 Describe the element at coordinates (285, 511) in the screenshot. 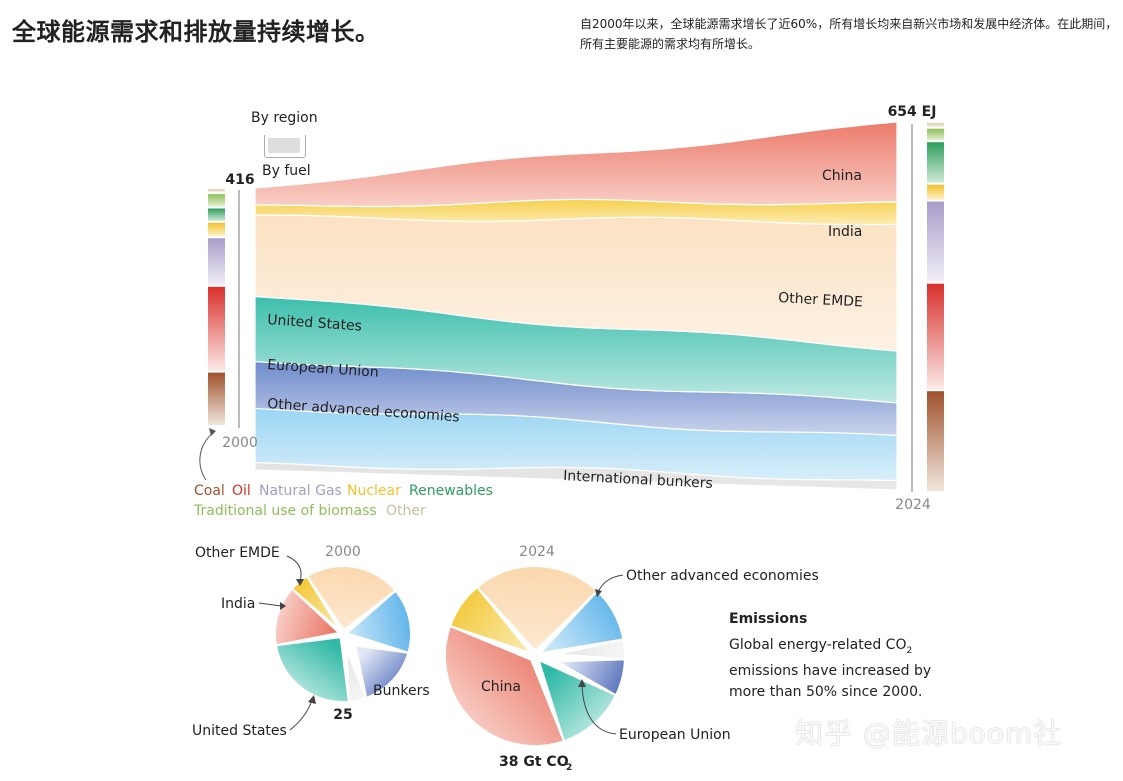

I see `legend-traditional-use-of-biomass: Traditional use of biomass` at that location.